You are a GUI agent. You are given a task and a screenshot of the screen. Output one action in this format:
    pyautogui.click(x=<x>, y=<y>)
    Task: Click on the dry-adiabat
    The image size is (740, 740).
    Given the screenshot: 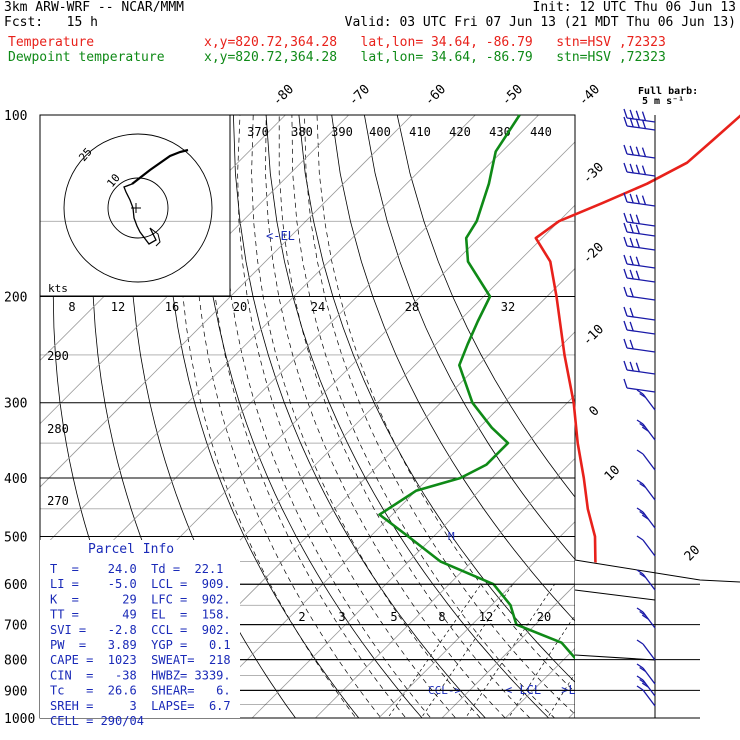 What is the action you would take?
    pyautogui.click(x=485, y=306)
    